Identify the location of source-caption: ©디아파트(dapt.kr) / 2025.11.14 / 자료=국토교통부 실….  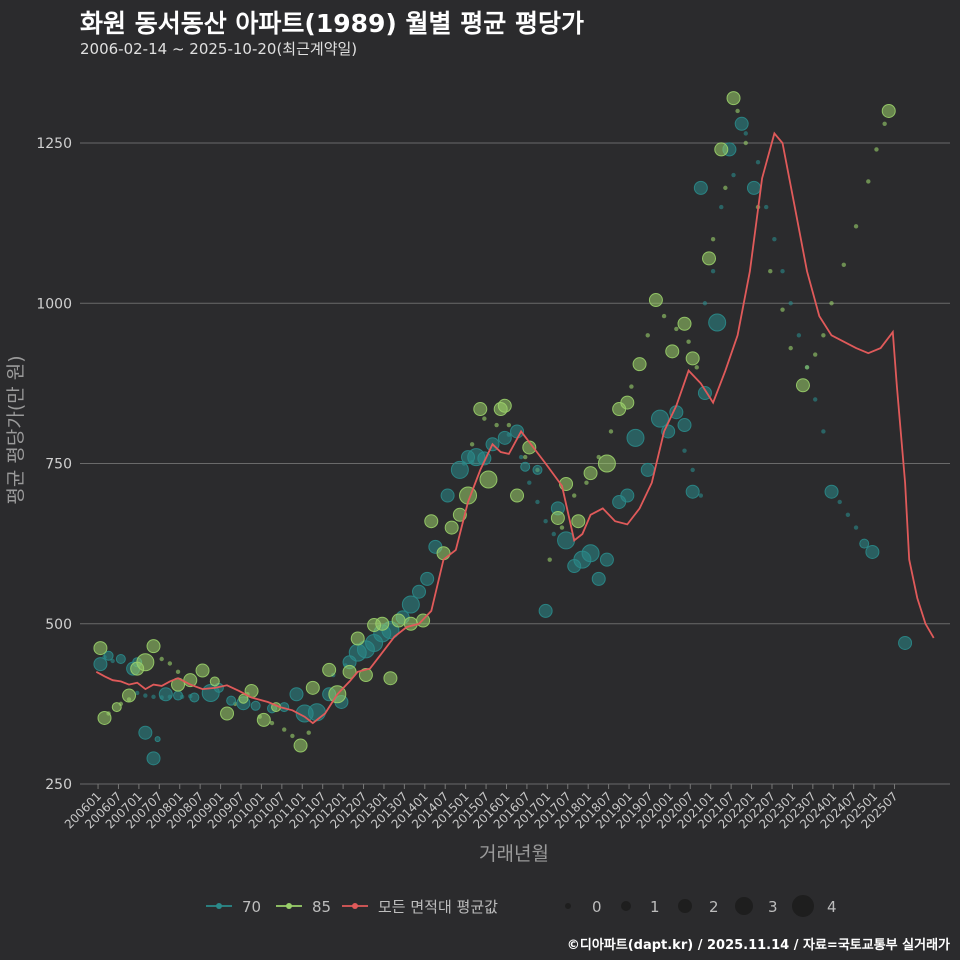
(758, 945).